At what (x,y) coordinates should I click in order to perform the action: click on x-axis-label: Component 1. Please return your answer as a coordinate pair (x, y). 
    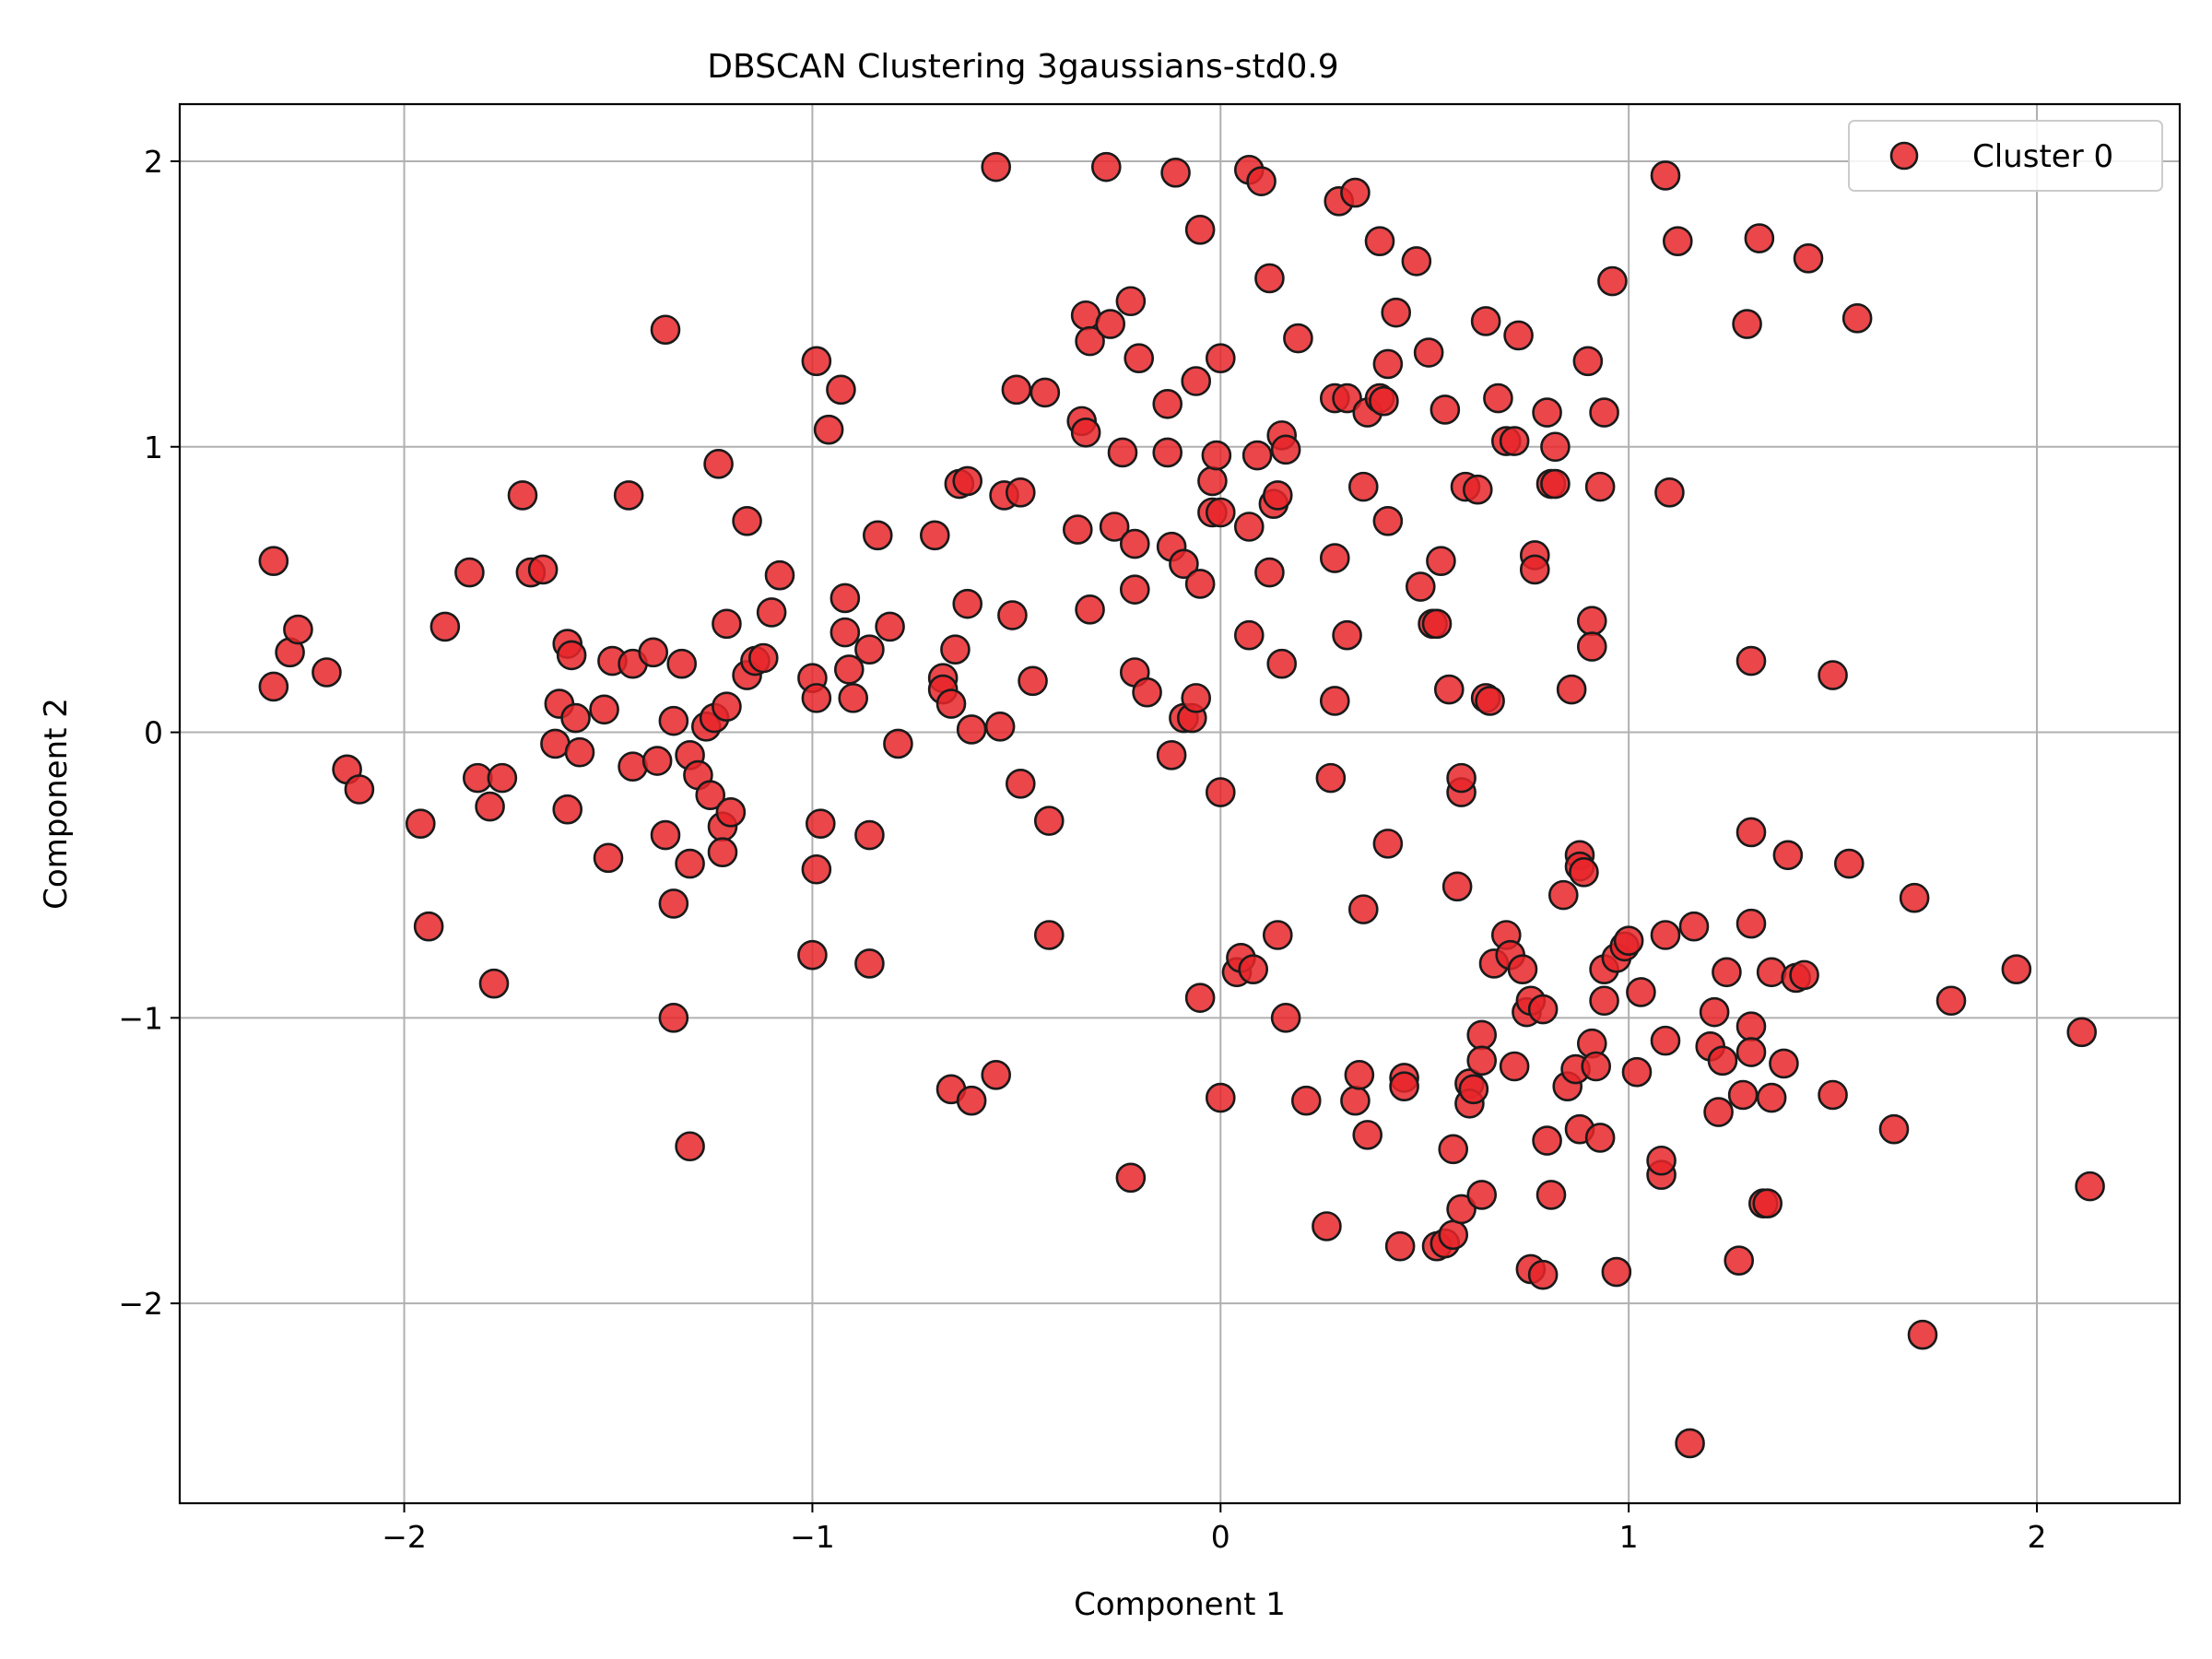
    Looking at the image, I should click on (1180, 1604).